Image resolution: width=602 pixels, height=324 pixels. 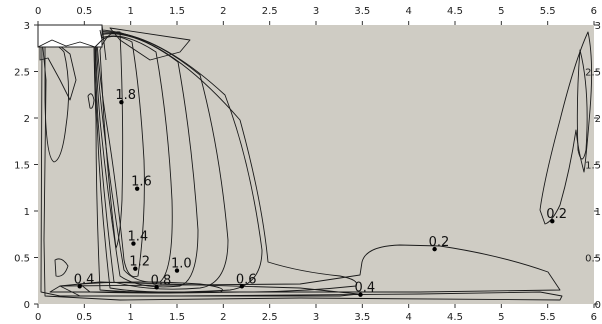 I want to click on x-tick-label-top: 3, so click(x=316, y=11).